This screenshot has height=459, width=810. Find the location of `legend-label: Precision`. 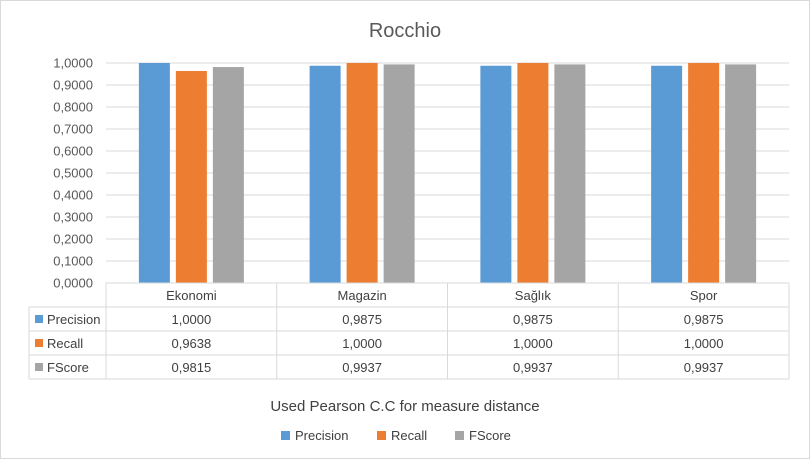

legend-label: Precision is located at coordinates (321, 435).